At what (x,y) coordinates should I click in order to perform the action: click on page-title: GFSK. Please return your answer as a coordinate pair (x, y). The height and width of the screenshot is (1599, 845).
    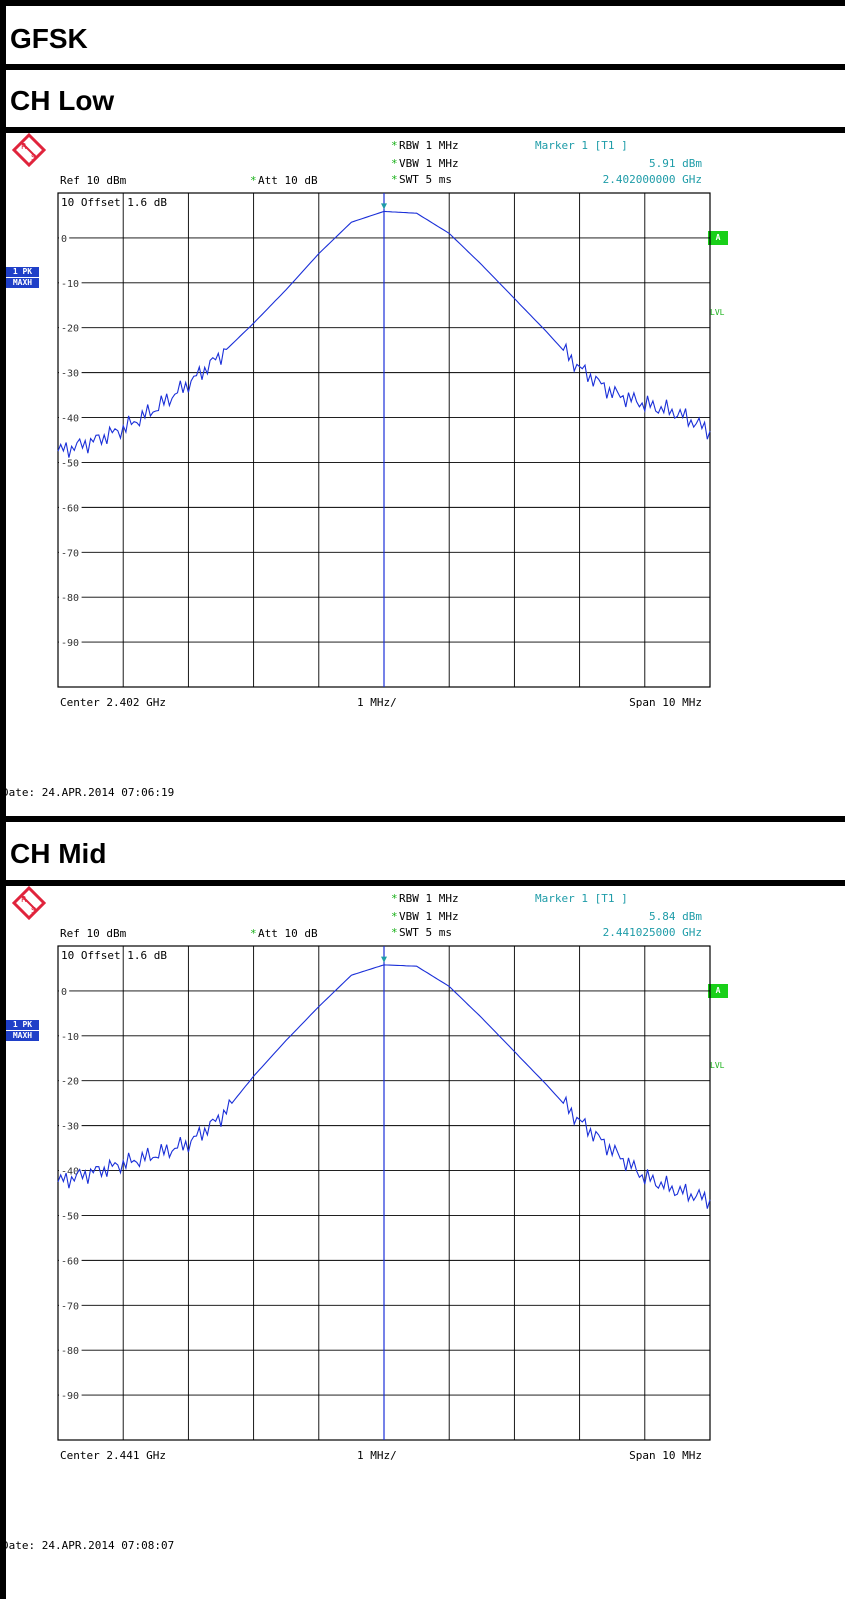
    Looking at the image, I should click on (49, 38).